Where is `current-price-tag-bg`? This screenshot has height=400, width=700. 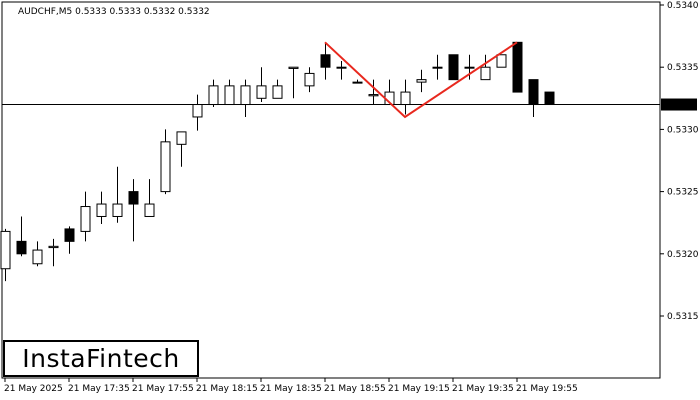 current-price-tag-bg is located at coordinates (679, 104).